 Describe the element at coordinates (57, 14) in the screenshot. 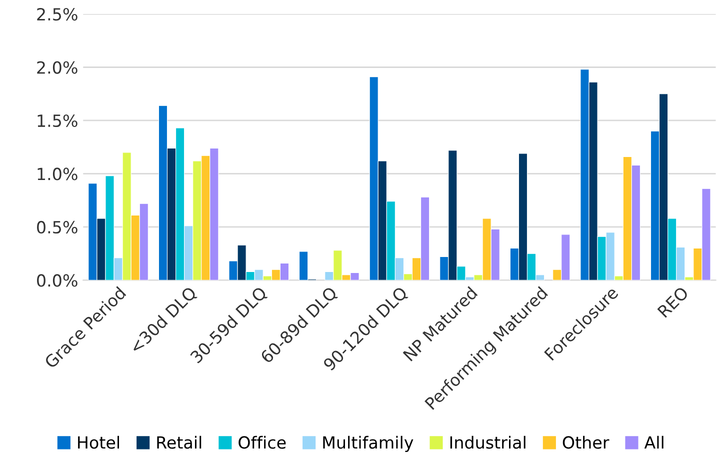

I see `y-tick-label: 2.5%` at that location.